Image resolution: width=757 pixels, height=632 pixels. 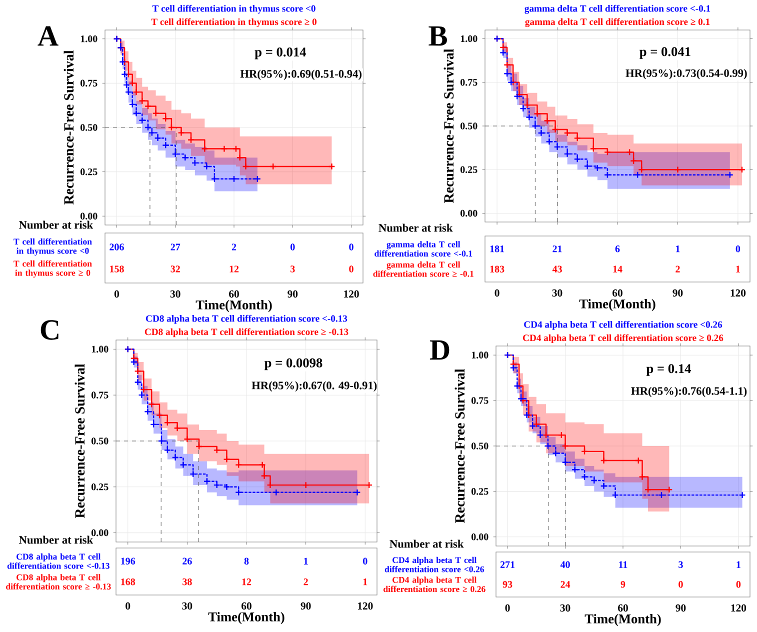 What do you see at coordinates (187, 606) in the screenshot?
I see `x-tick-label: 30` at bounding box center [187, 606].